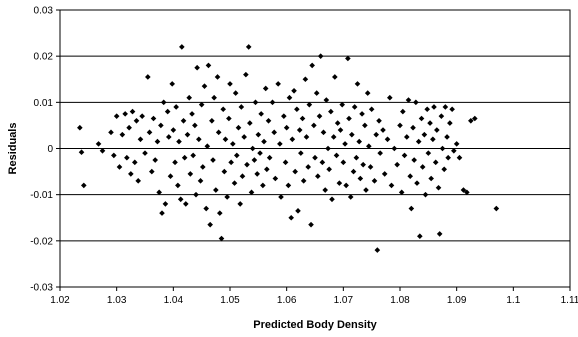 Image resolution: width=578 pixels, height=337 pixels. What do you see at coordinates (315, 325) in the screenshot?
I see `x-axis-title: Predicted Body Density` at bounding box center [315, 325].